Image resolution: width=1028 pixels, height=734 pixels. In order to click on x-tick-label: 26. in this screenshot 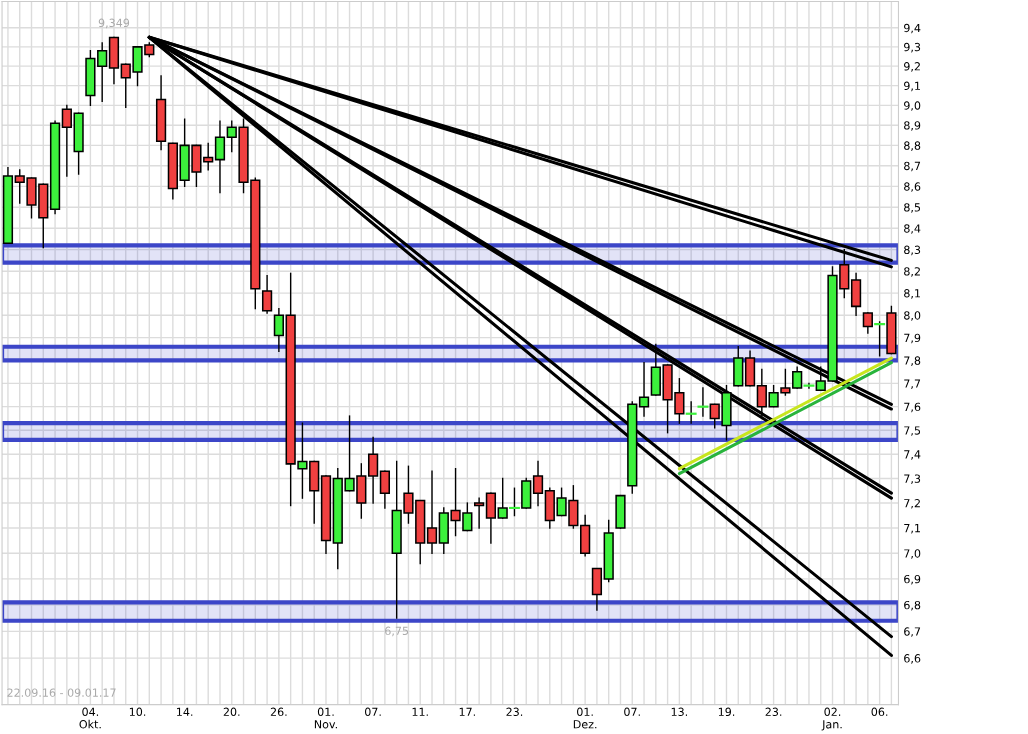, I will do `click(278, 712)`.